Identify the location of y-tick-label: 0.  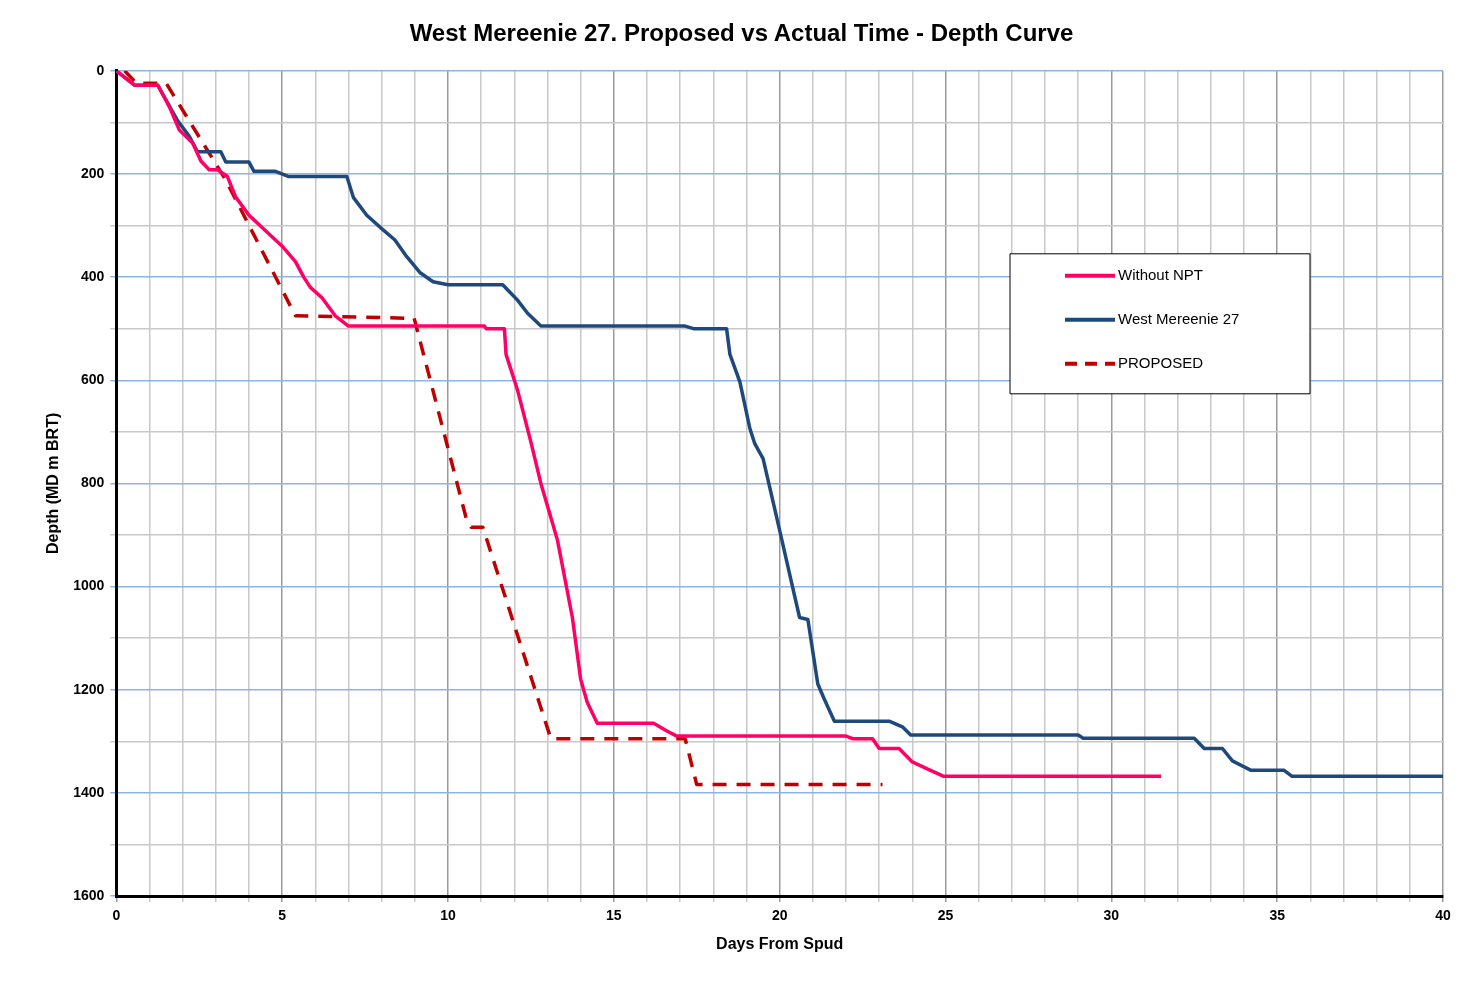
(100, 69).